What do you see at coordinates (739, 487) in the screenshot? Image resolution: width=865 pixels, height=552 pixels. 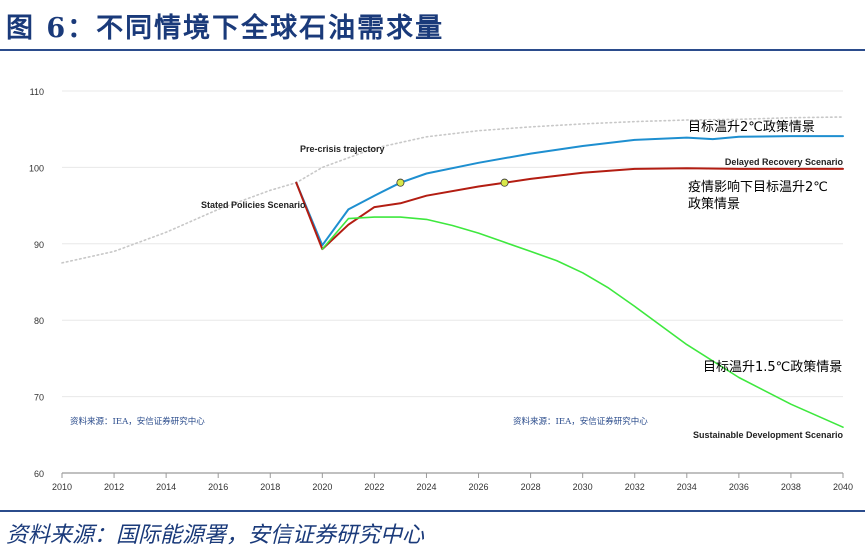 I see `x-tick-label: 2036` at bounding box center [739, 487].